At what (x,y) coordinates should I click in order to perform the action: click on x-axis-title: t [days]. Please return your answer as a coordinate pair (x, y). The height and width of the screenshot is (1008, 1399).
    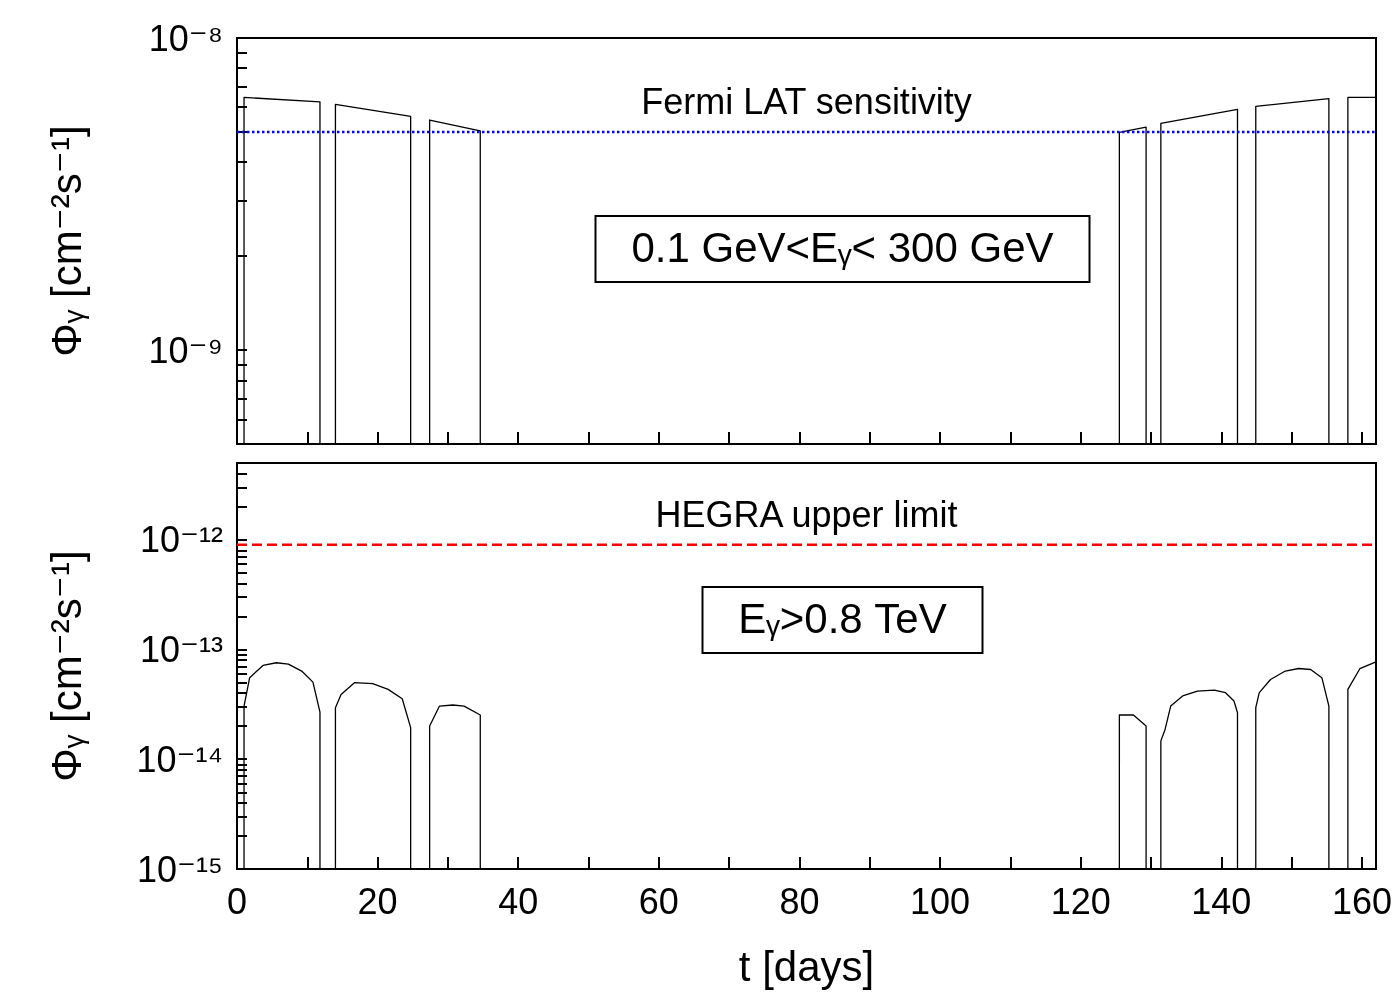
    Looking at the image, I should click on (806, 966).